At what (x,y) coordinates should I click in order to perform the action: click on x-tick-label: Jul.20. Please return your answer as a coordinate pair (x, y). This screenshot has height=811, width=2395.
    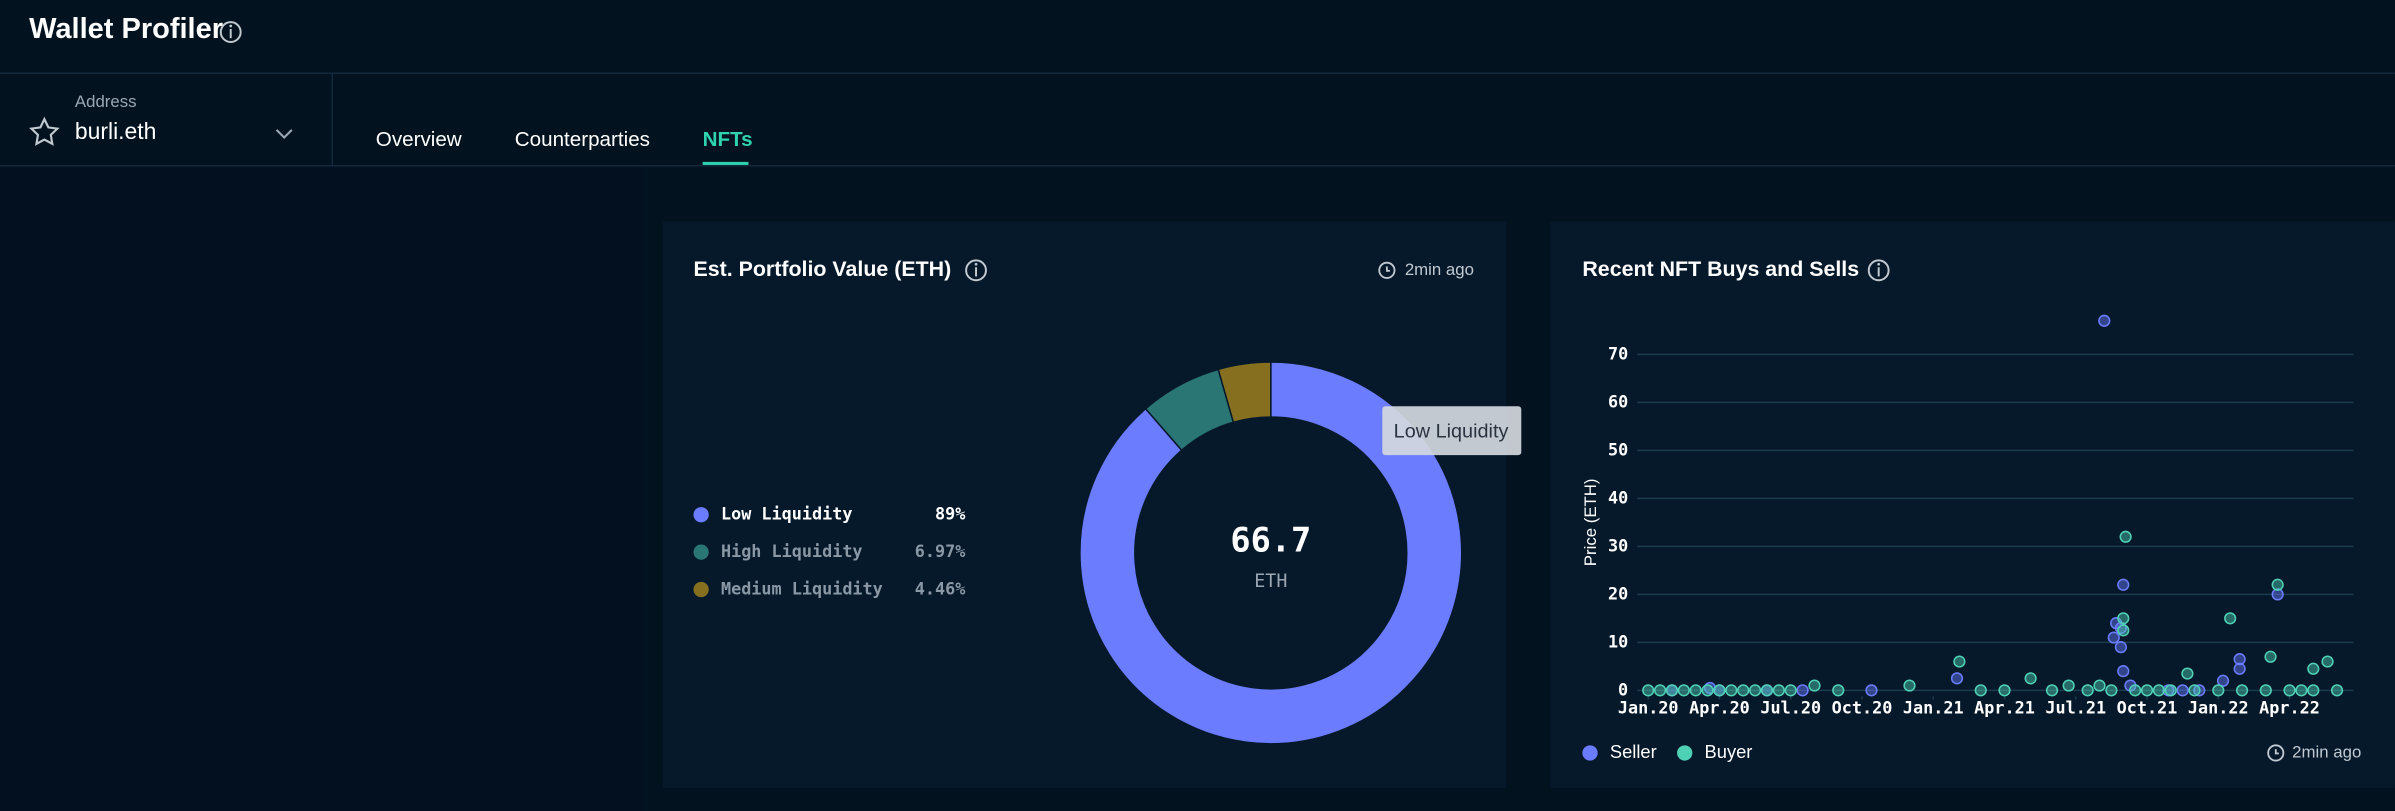
    Looking at the image, I should click on (1790, 708).